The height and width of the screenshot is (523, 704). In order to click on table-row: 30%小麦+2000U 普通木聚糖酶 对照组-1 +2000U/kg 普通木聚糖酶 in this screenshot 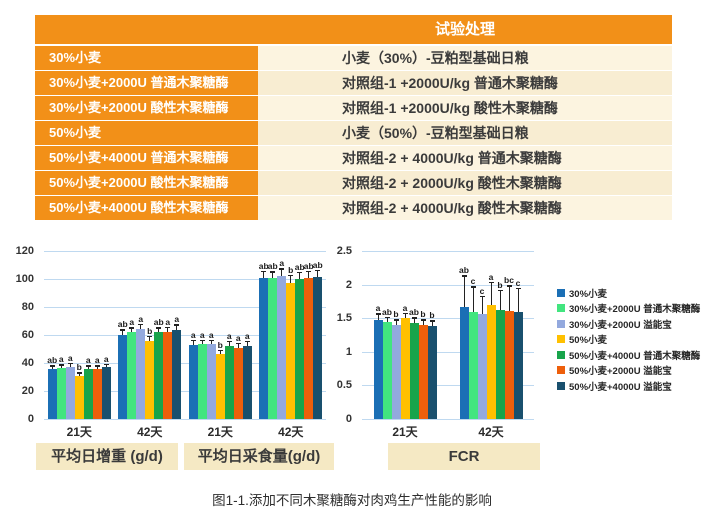, I will do `click(353, 83)`.